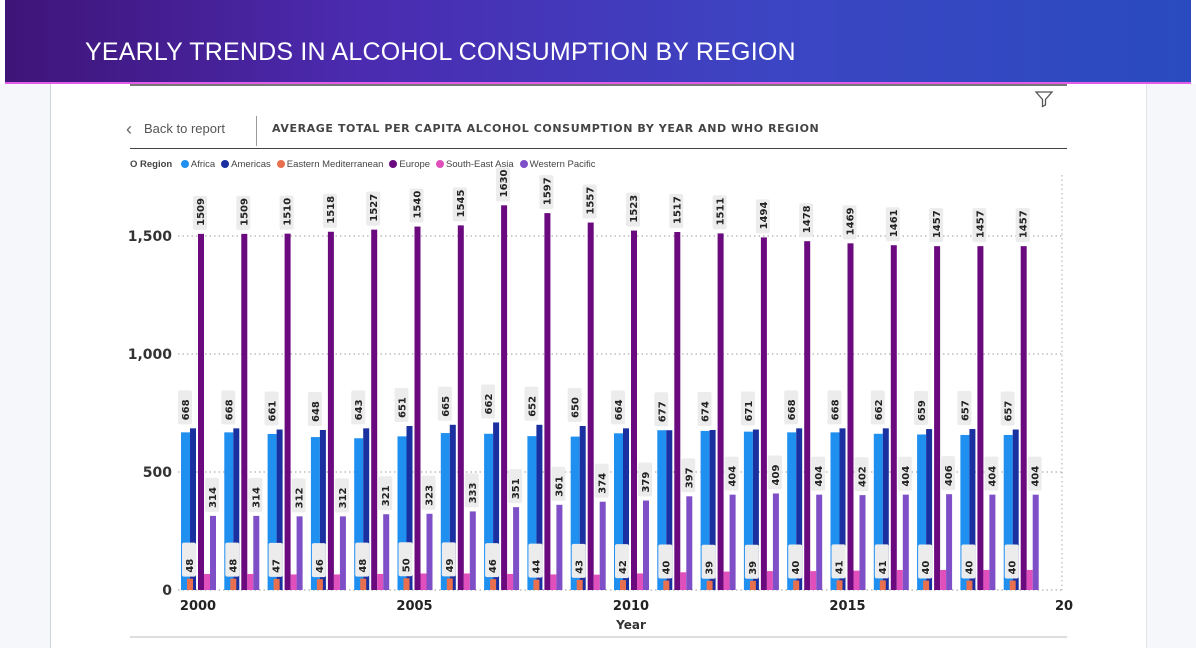  I want to click on legend-item: Europe, so click(409, 164).